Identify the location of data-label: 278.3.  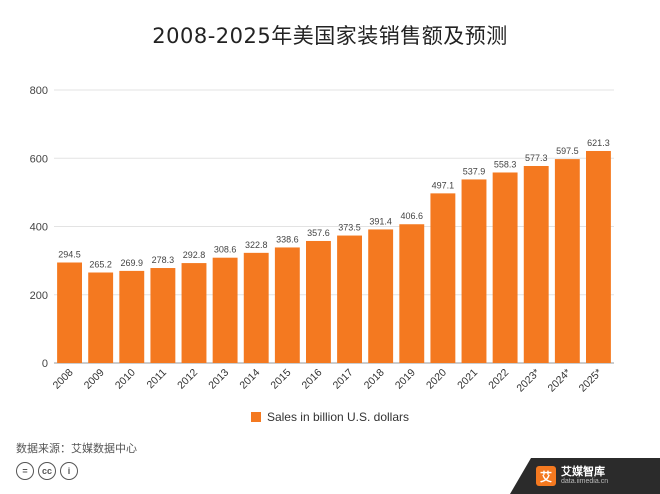
(163, 260).